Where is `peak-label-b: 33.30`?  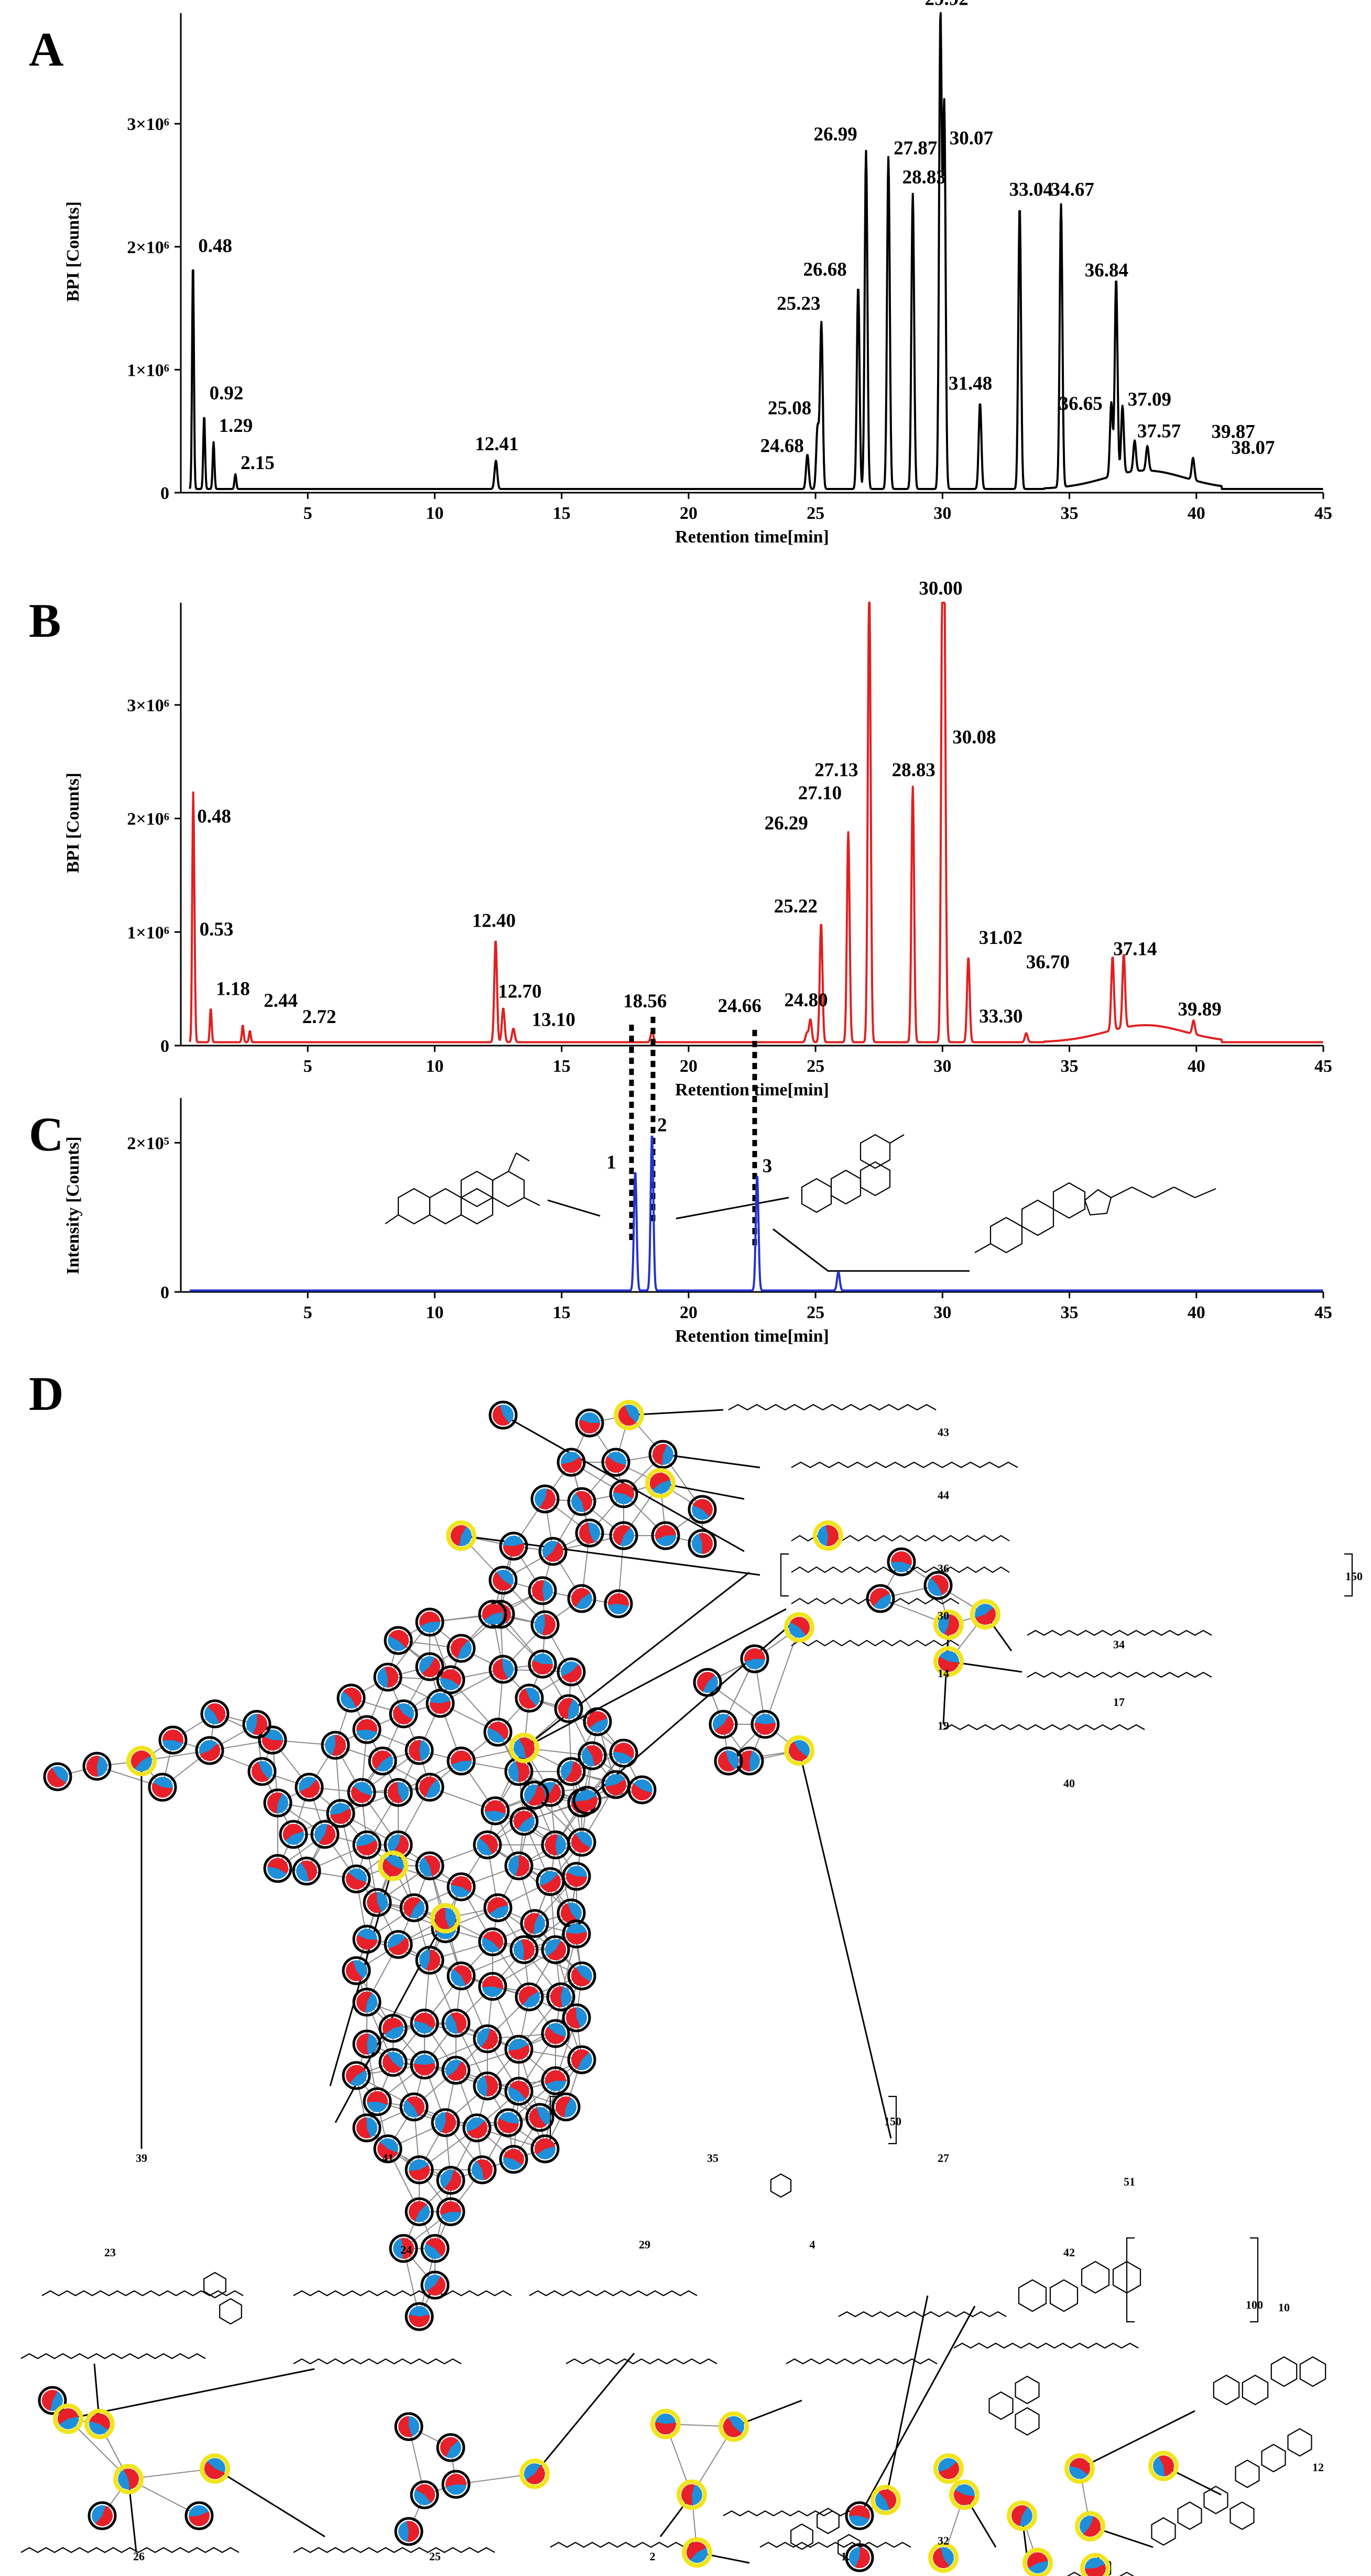 peak-label-b: 33.30 is located at coordinates (1001, 1016).